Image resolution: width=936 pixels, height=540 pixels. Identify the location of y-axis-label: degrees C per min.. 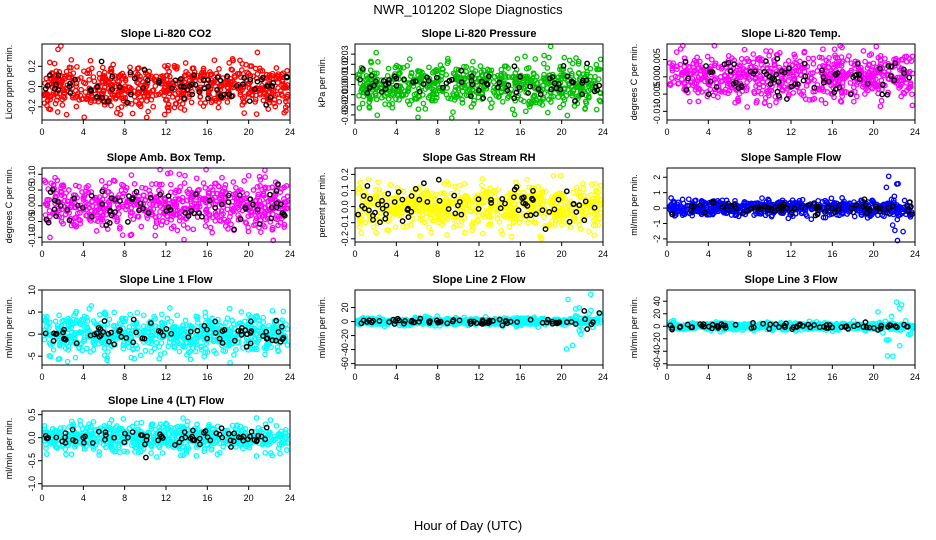
(9, 205).